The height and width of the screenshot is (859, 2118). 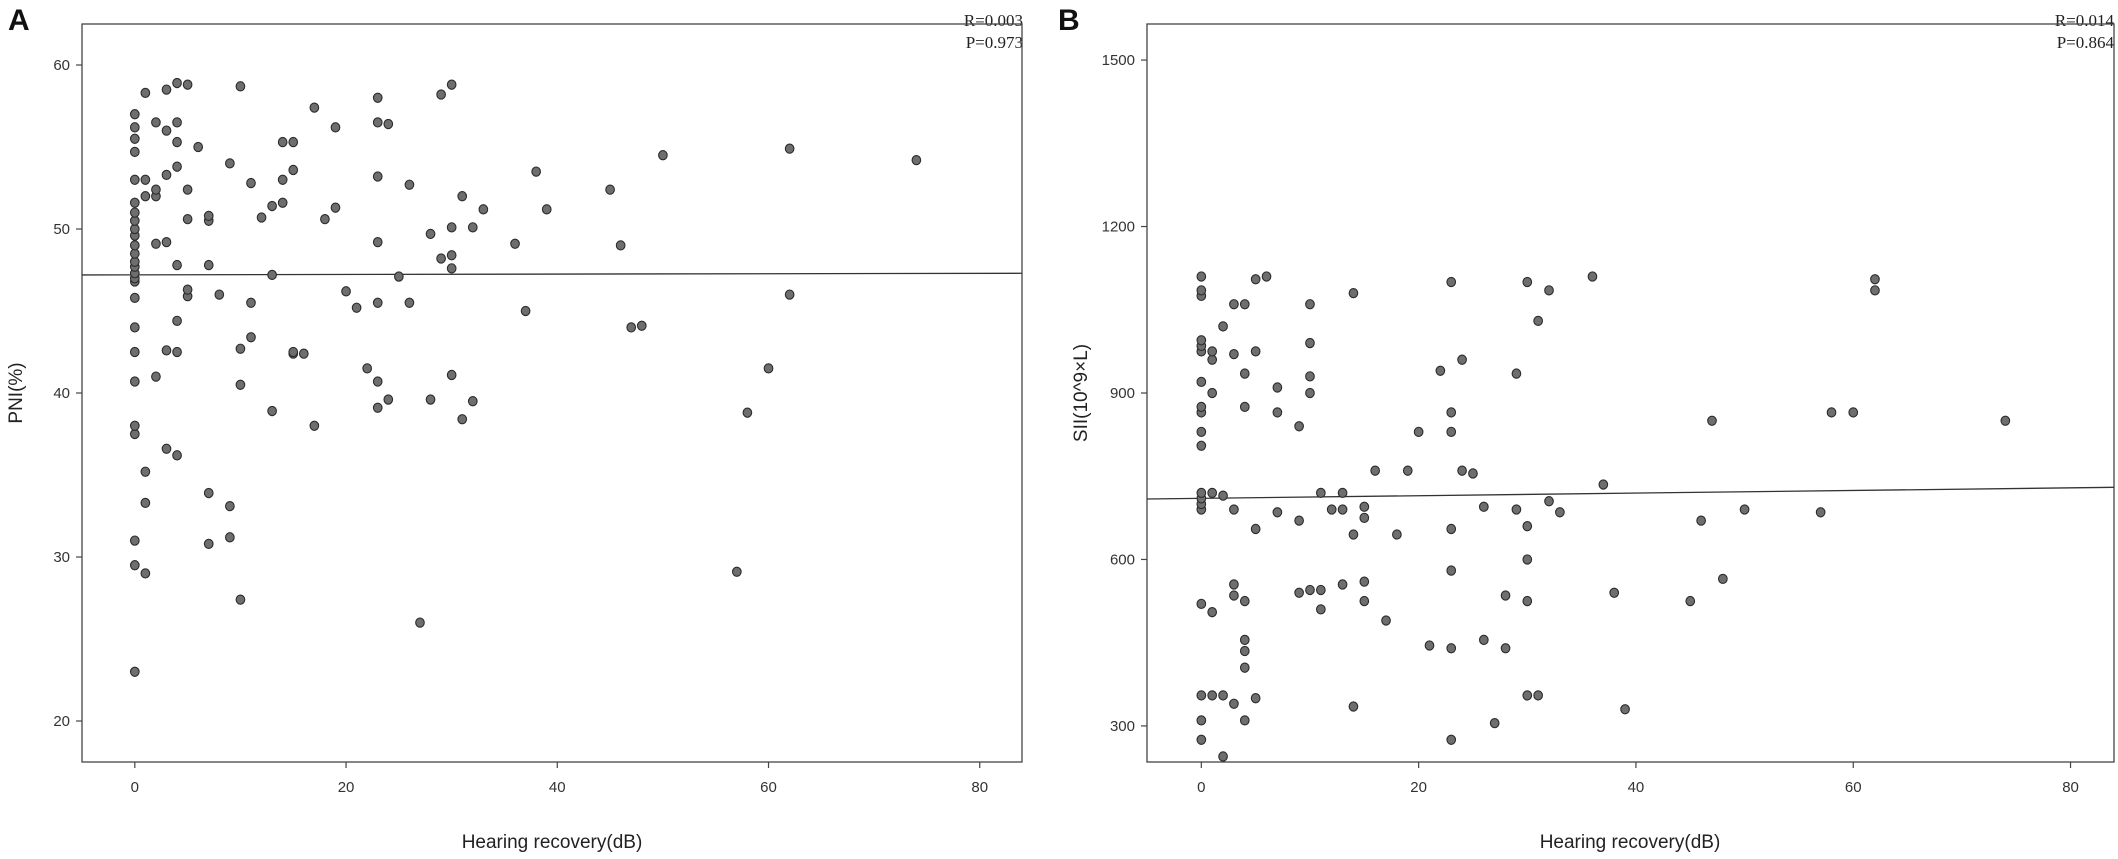 I want to click on panel-b-x-tick-label: 60, so click(x=1853, y=787).